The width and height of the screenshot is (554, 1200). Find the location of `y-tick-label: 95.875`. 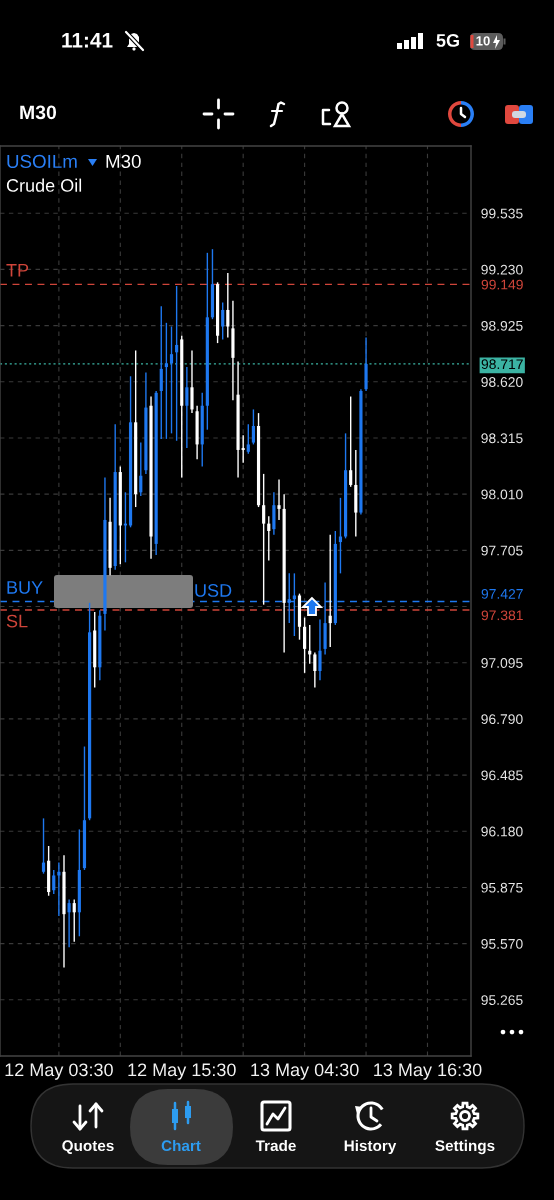

y-tick-label: 95.875 is located at coordinates (502, 887).